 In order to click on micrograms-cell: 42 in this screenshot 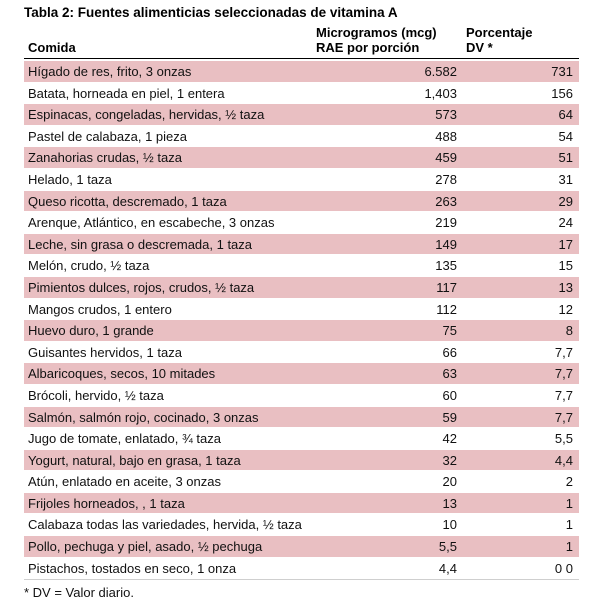, I will do `click(449, 439)`.